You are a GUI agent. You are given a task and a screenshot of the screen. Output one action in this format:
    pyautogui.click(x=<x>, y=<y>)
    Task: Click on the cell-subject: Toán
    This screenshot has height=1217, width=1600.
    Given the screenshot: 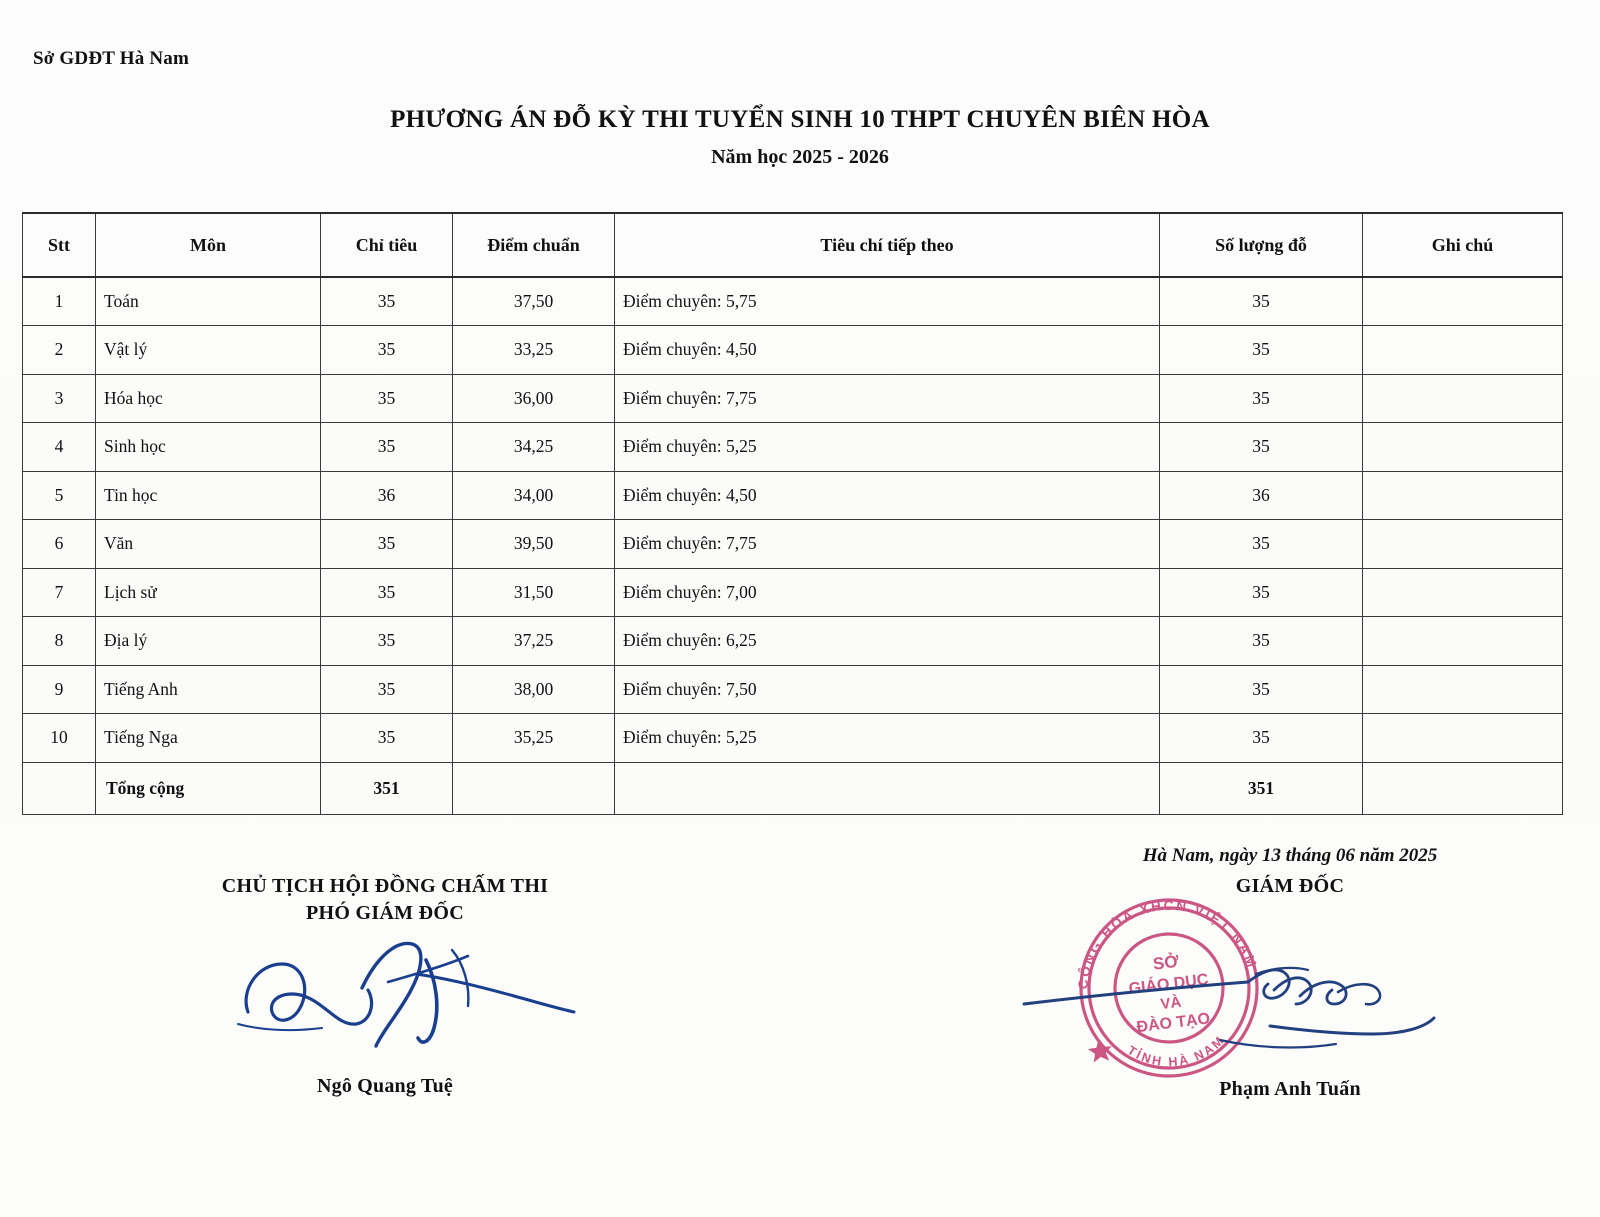 What is the action you would take?
    pyautogui.click(x=208, y=301)
    